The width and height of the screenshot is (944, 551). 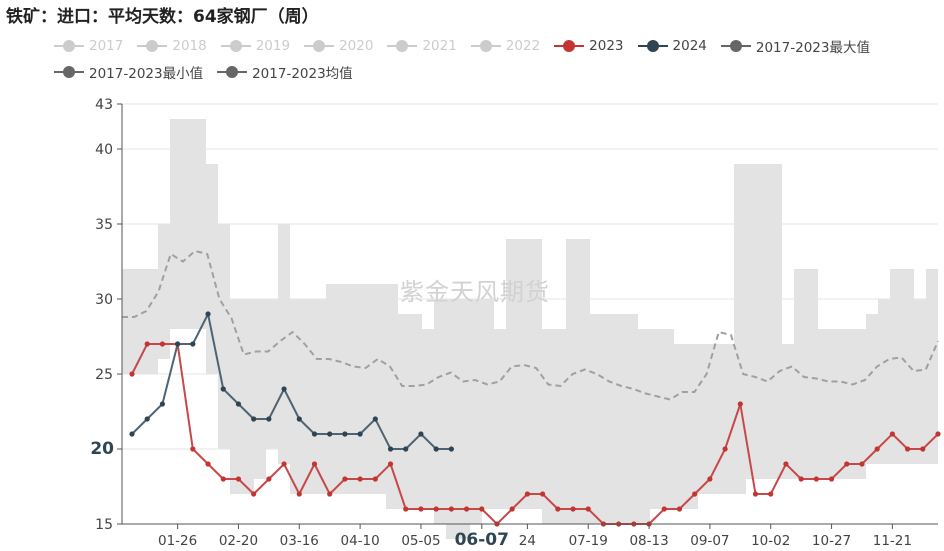 I want to click on x-tick-label: 04-10, so click(x=359, y=541).